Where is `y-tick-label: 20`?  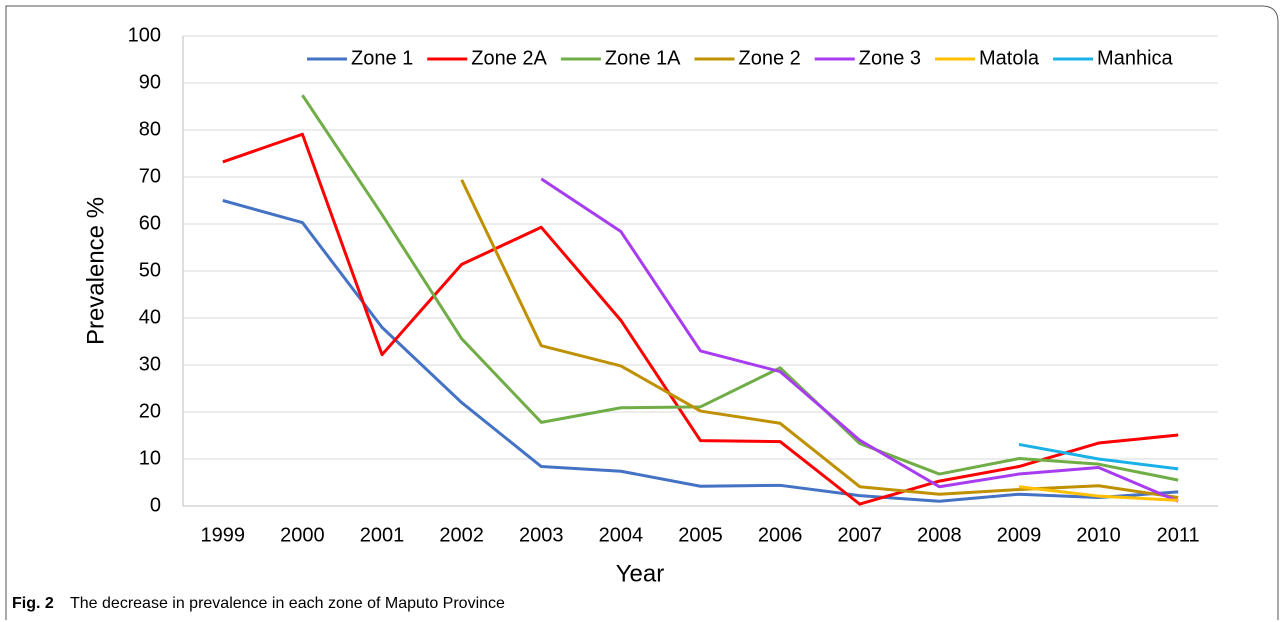 y-tick-label: 20 is located at coordinates (150, 411).